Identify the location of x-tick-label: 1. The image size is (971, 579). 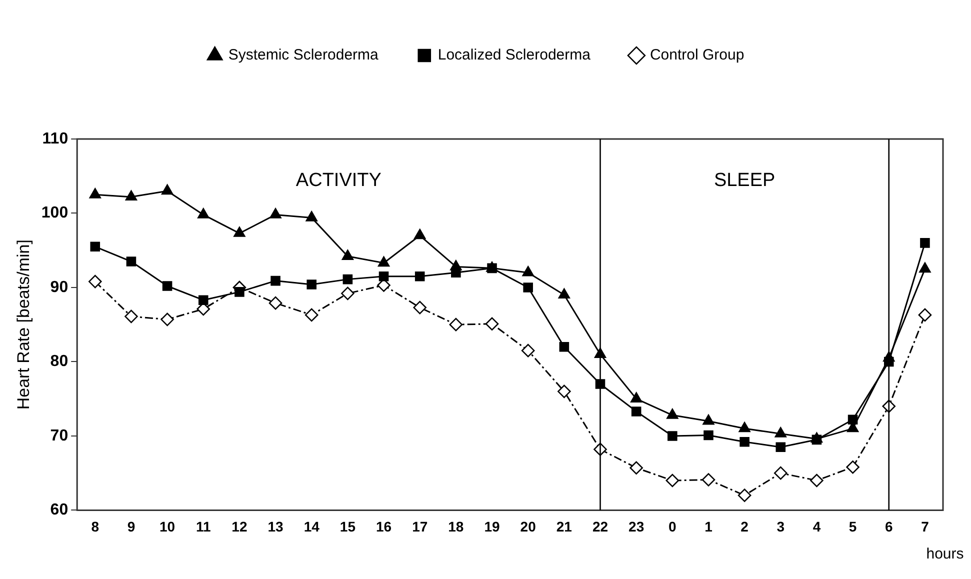
(708, 526).